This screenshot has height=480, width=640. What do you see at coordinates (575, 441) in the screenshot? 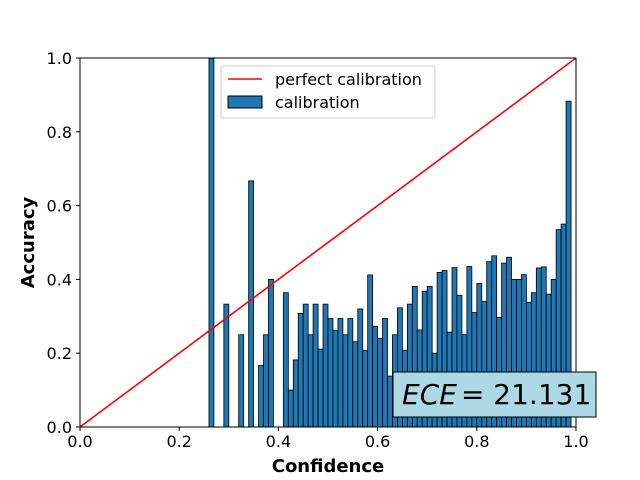
I see `x-tick-label: 1.0` at bounding box center [575, 441].